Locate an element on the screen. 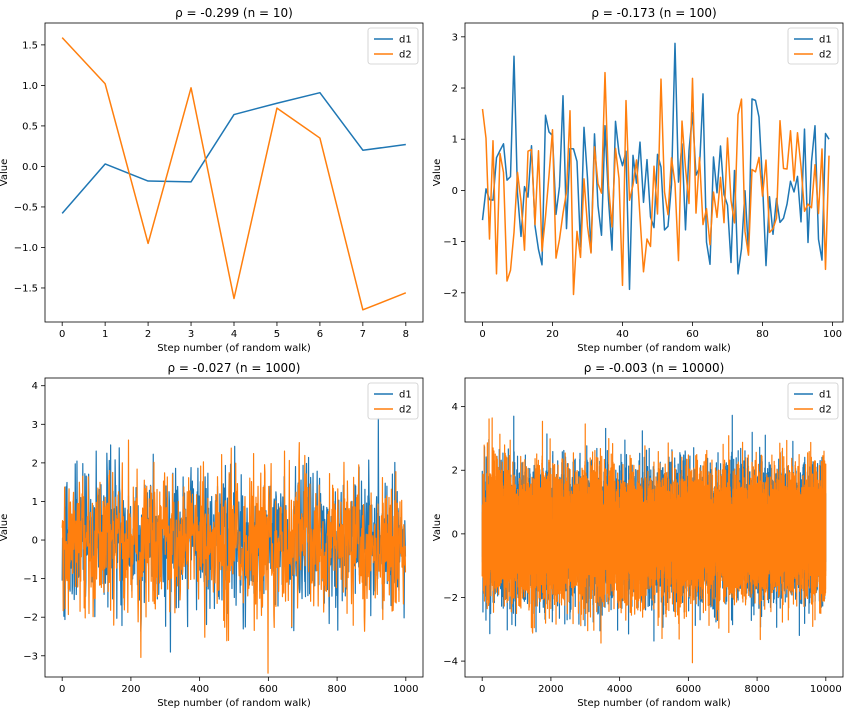  x-tick-label: 400 is located at coordinates (199, 689).